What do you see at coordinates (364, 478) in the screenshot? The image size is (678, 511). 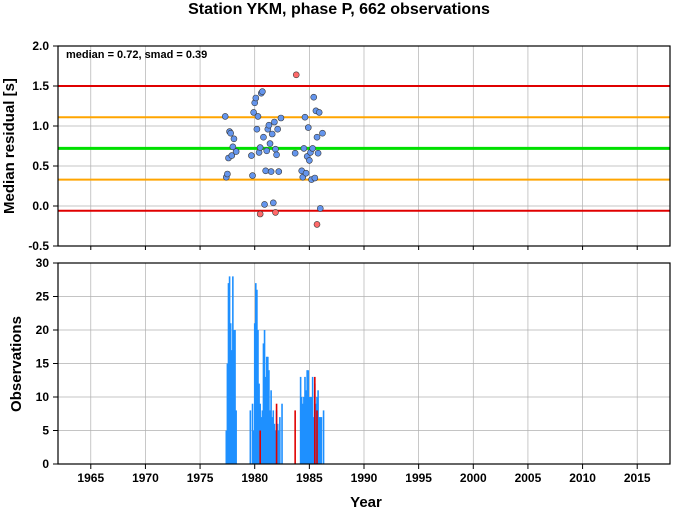 I see `x-tick-label: 1990` at bounding box center [364, 478].